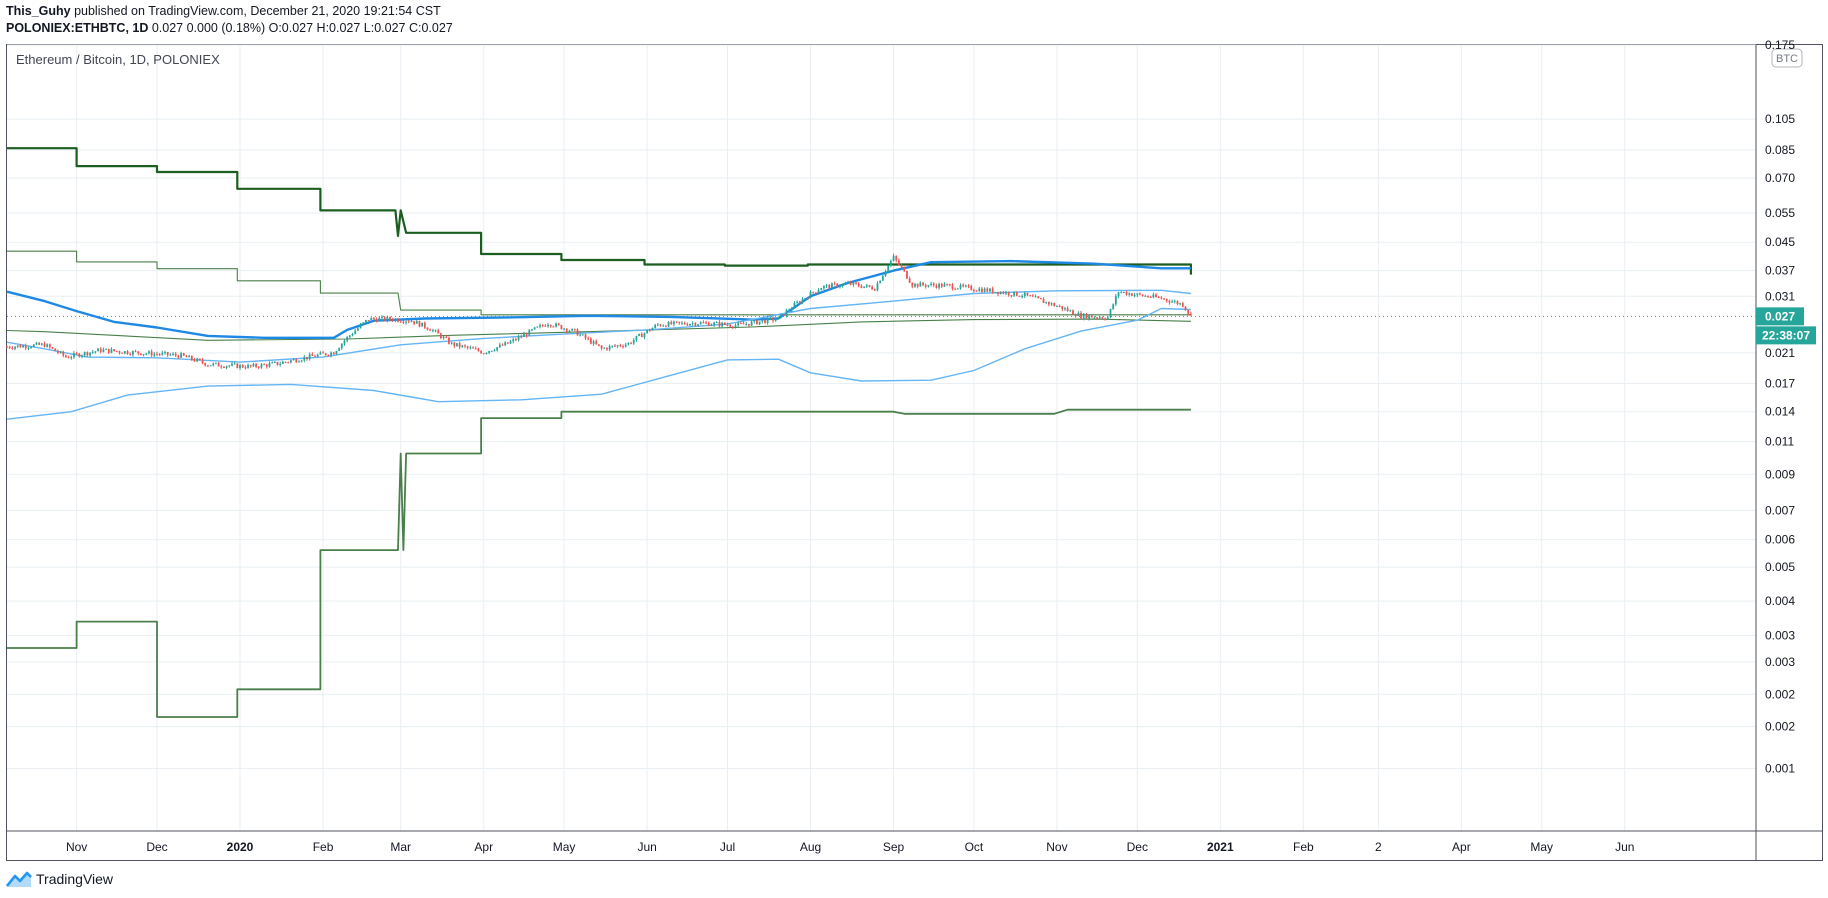  What do you see at coordinates (1461, 847) in the screenshot?
I see `x-tick-label: Apr` at bounding box center [1461, 847].